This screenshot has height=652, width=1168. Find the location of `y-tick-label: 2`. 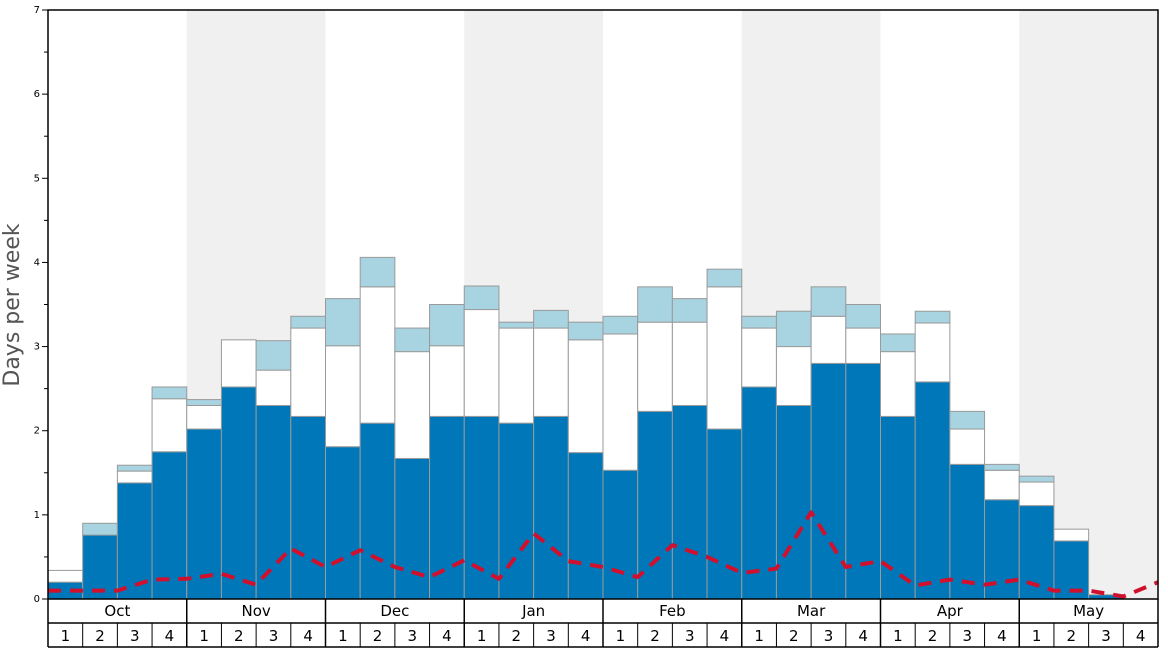

y-tick-label: 2 is located at coordinates (37, 431).